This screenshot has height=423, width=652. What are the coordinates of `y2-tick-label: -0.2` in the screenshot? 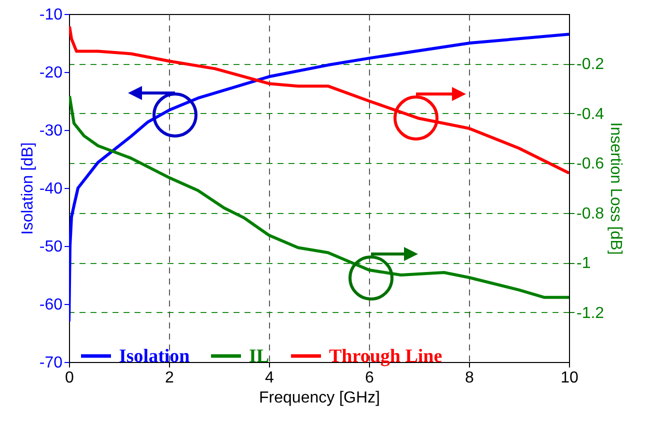 It's located at (590, 65).